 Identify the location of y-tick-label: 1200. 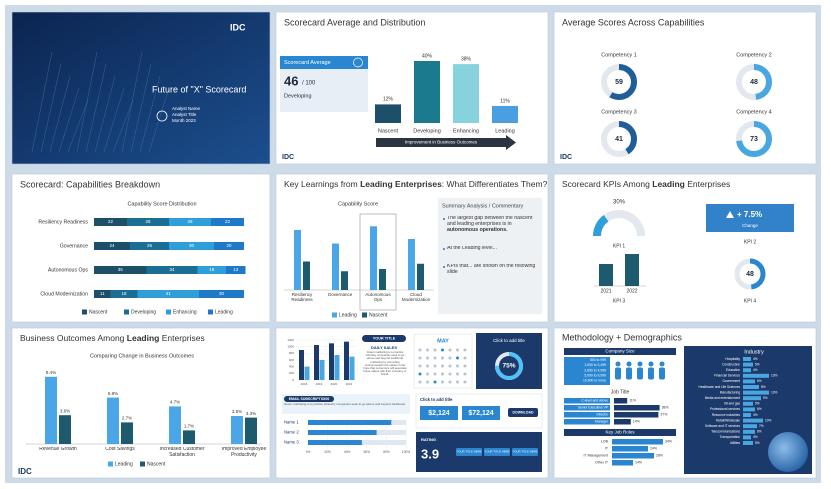
(290, 340).